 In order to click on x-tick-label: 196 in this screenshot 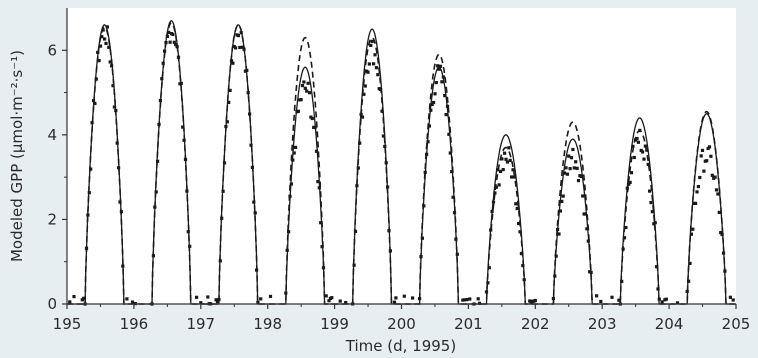, I will do `click(134, 324)`.